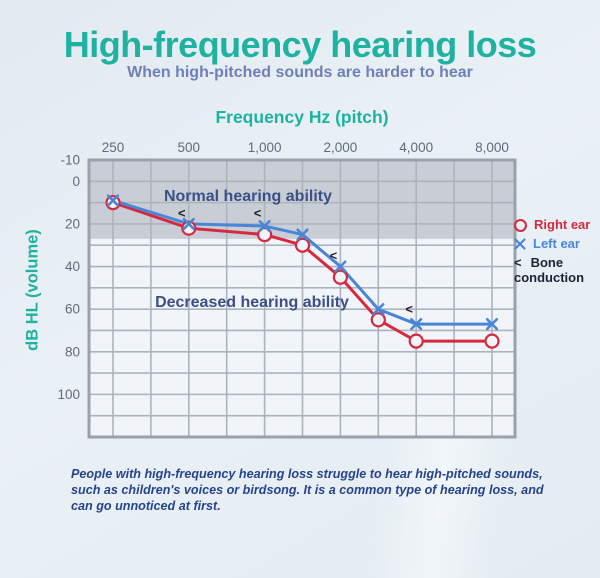  Describe the element at coordinates (520, 225) in the screenshot. I see `right-ear-marker-icon` at that location.